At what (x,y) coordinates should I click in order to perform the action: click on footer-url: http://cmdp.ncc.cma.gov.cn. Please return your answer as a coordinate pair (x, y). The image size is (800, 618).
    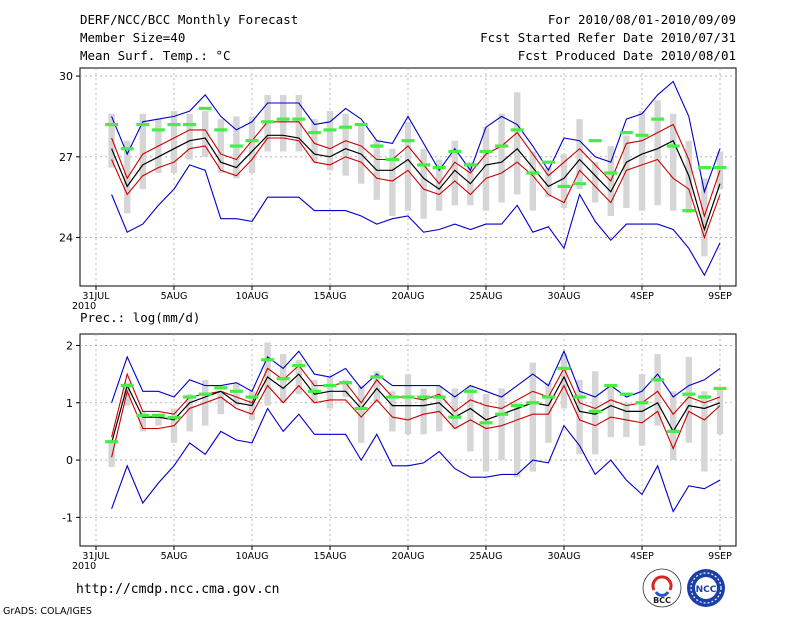
    Looking at the image, I should click on (178, 589).